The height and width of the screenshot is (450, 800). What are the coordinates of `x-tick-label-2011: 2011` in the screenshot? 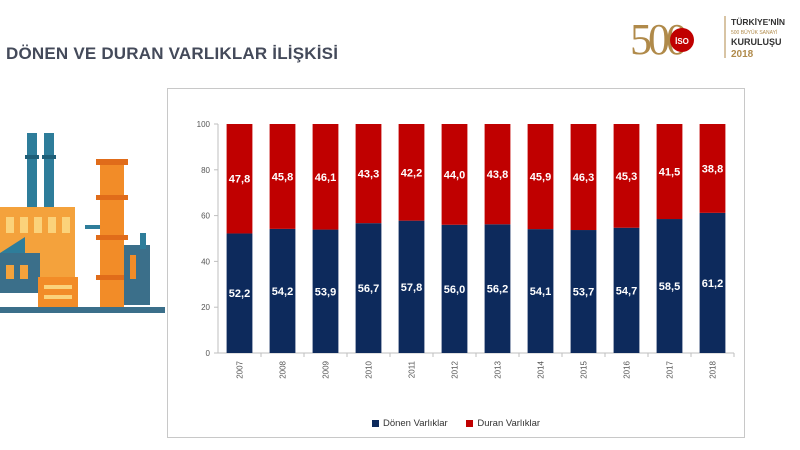 It's located at (412, 369).